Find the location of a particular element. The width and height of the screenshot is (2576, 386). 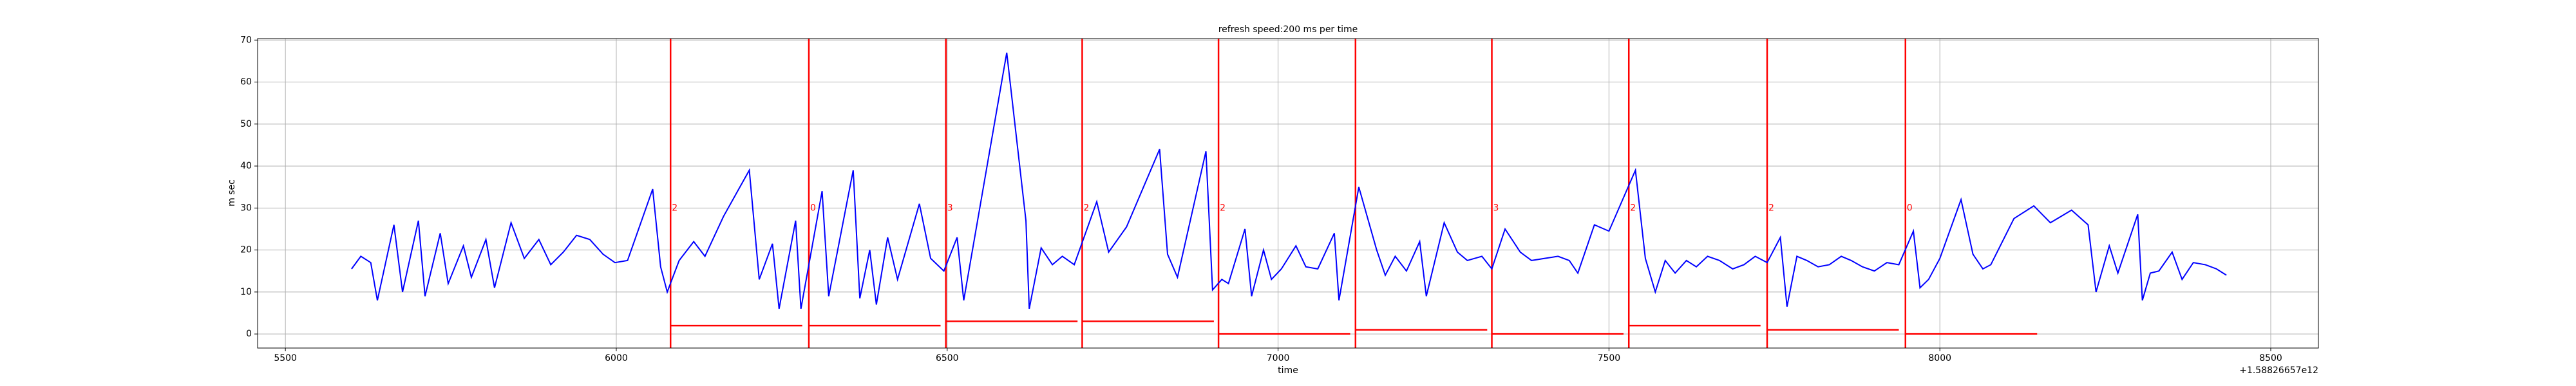

y-tick-label: 30 is located at coordinates (246, 208).